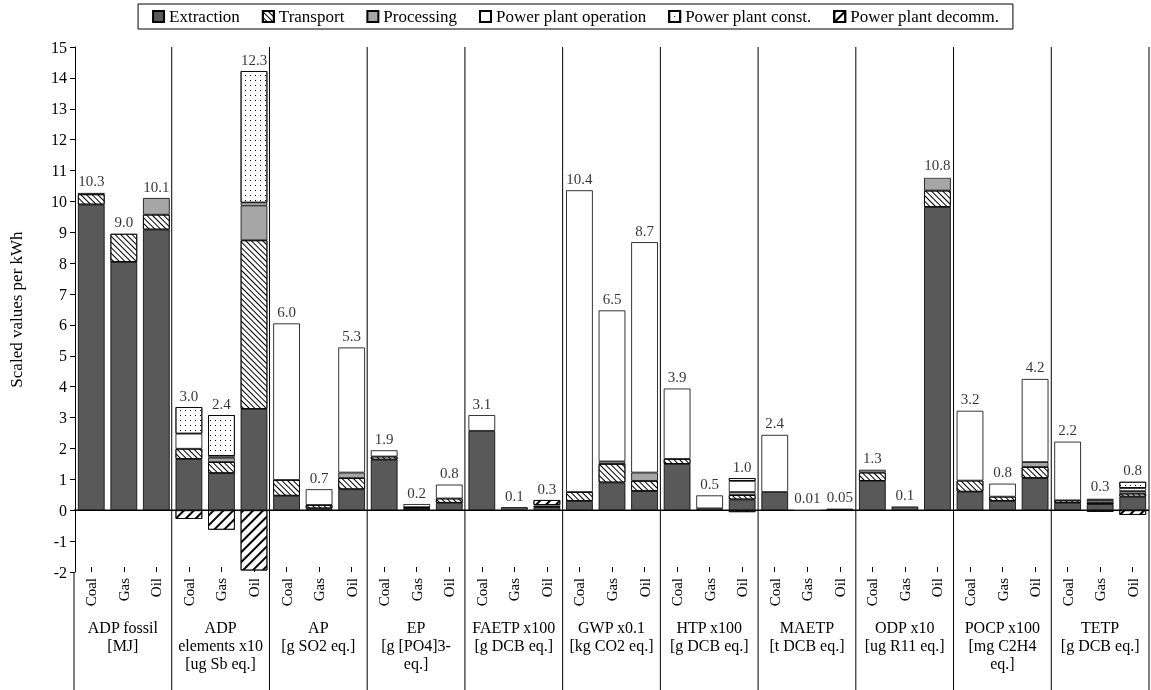  What do you see at coordinates (63, 479) in the screenshot?
I see `y-tick-label: 1` at bounding box center [63, 479].